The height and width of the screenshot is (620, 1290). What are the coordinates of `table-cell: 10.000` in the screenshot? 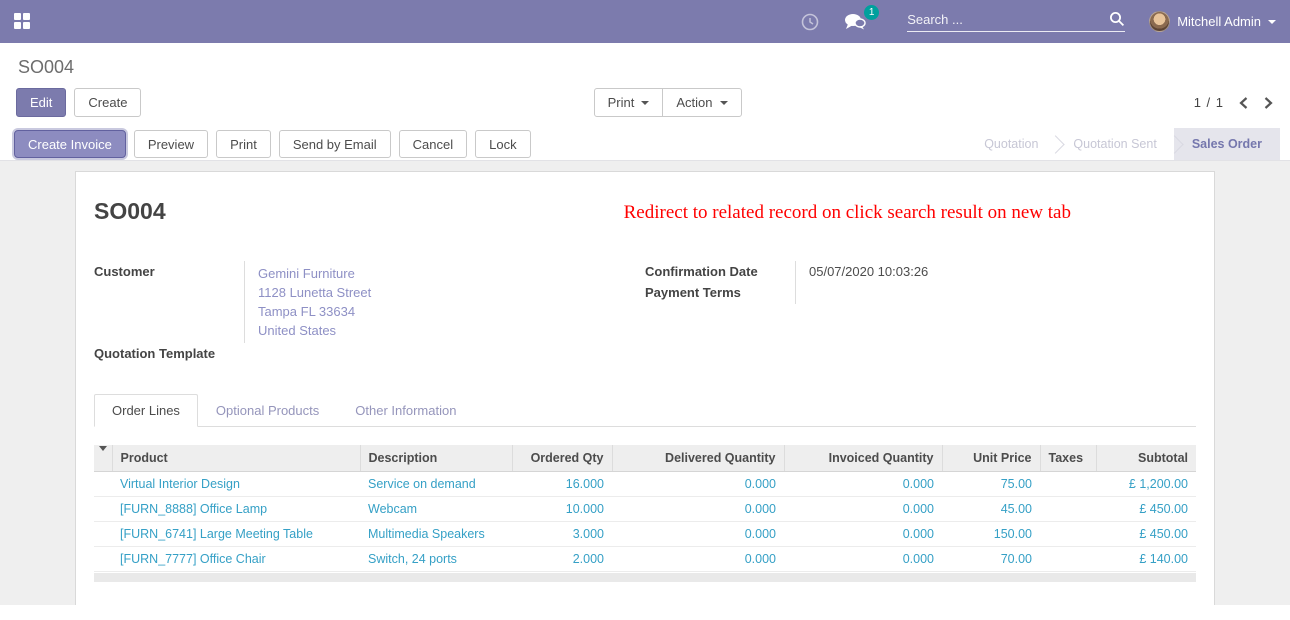 It's located at (562, 509).